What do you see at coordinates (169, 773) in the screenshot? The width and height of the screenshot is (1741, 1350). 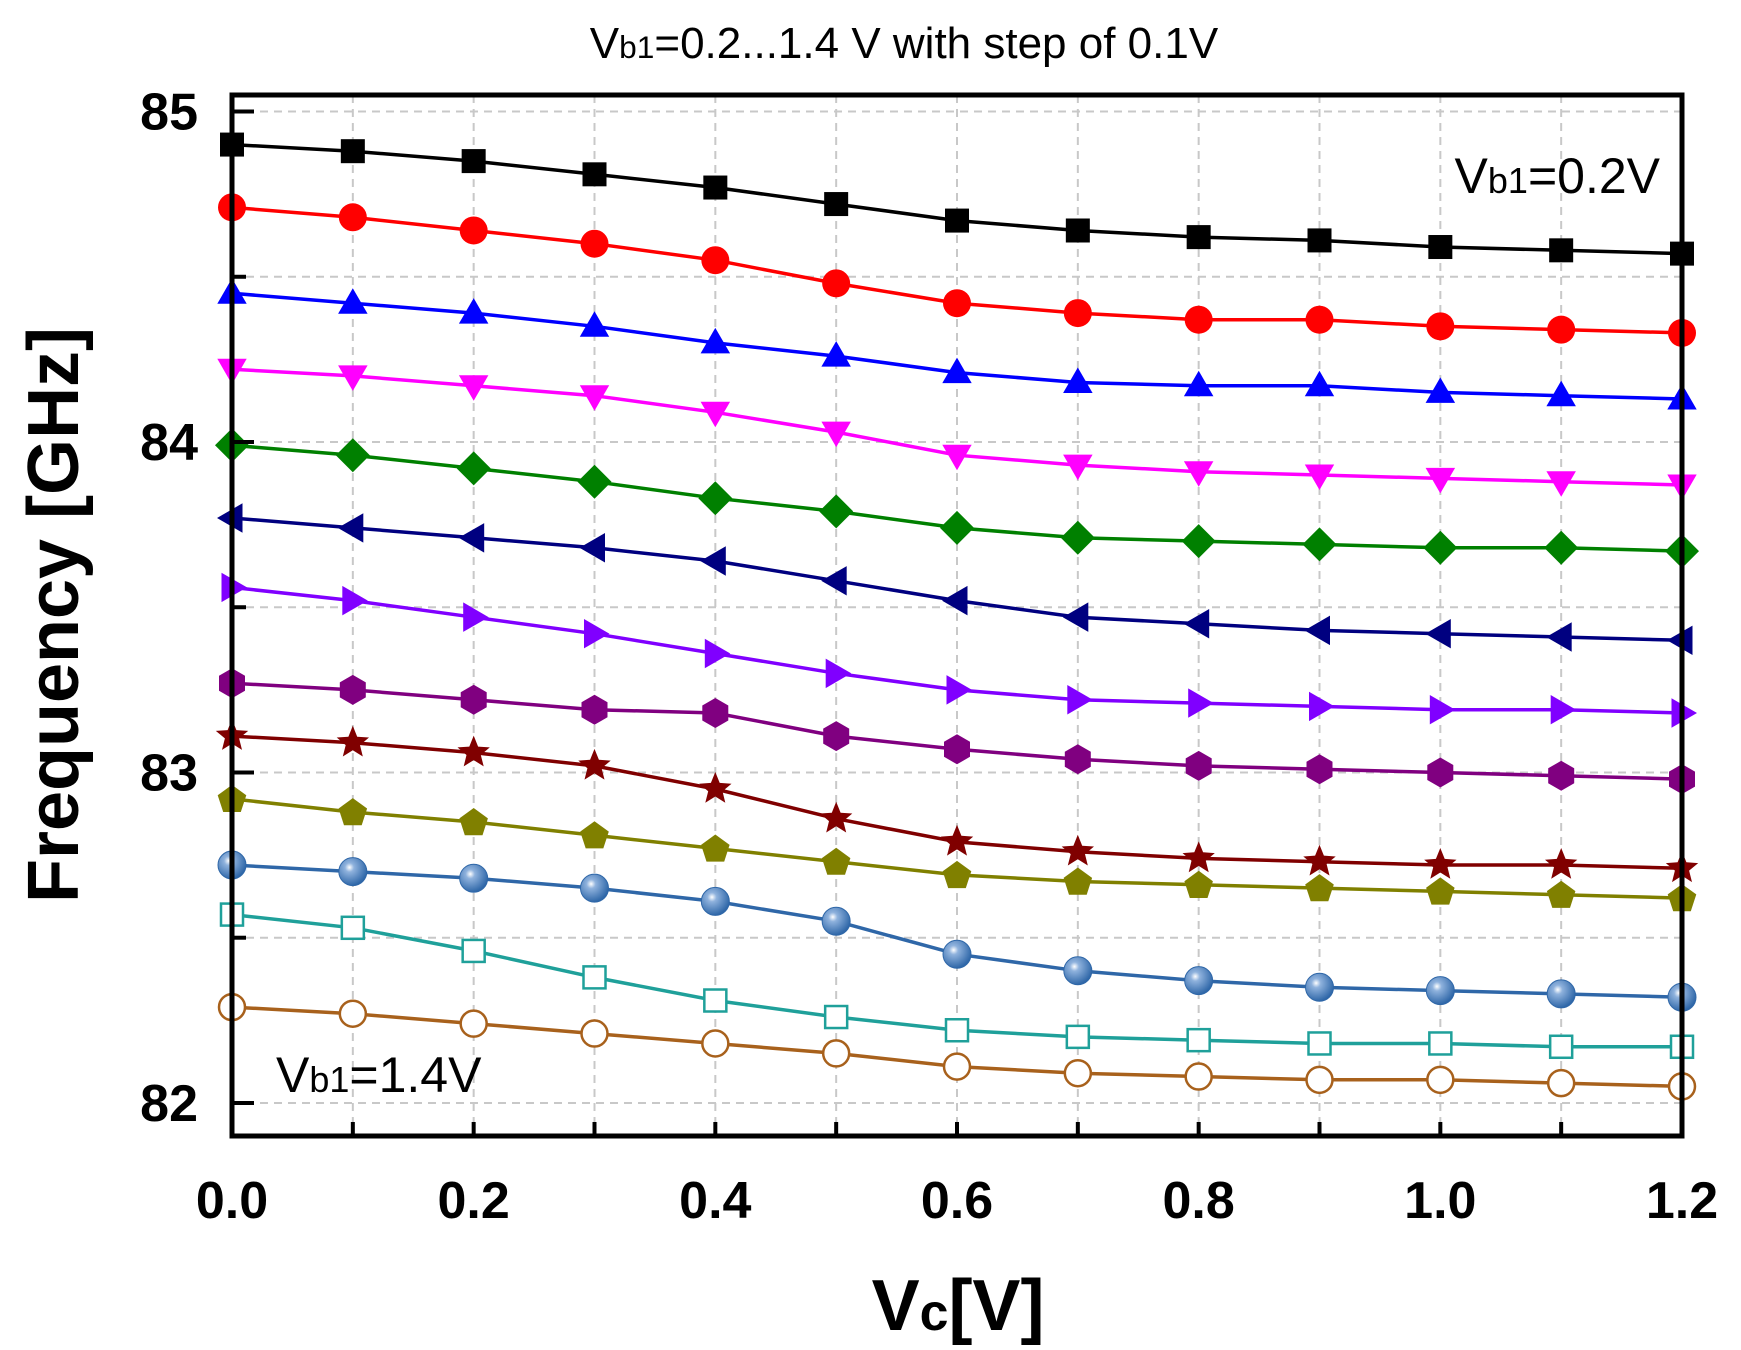 I see `y-tick-label-1: 83` at bounding box center [169, 773].